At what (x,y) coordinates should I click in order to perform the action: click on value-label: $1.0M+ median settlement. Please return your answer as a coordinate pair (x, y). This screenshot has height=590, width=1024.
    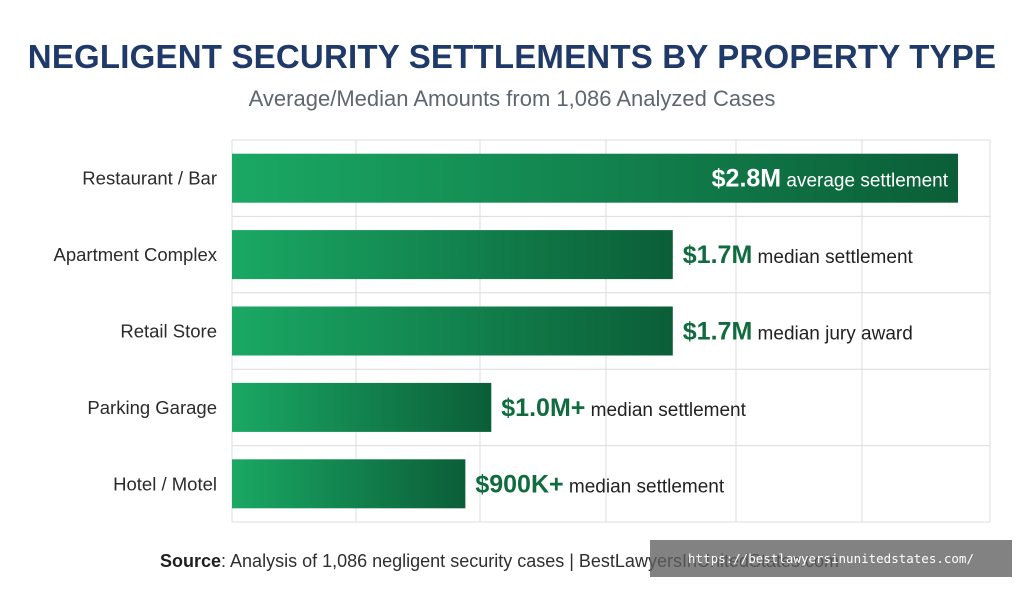
    Looking at the image, I should click on (623, 408).